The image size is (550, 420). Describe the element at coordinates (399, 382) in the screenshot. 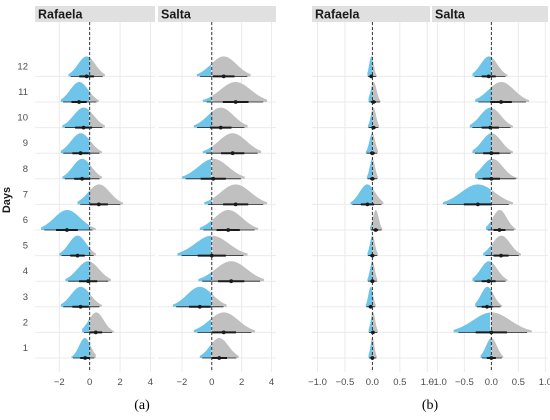

I see `x-tick-label: 0.5` at that location.